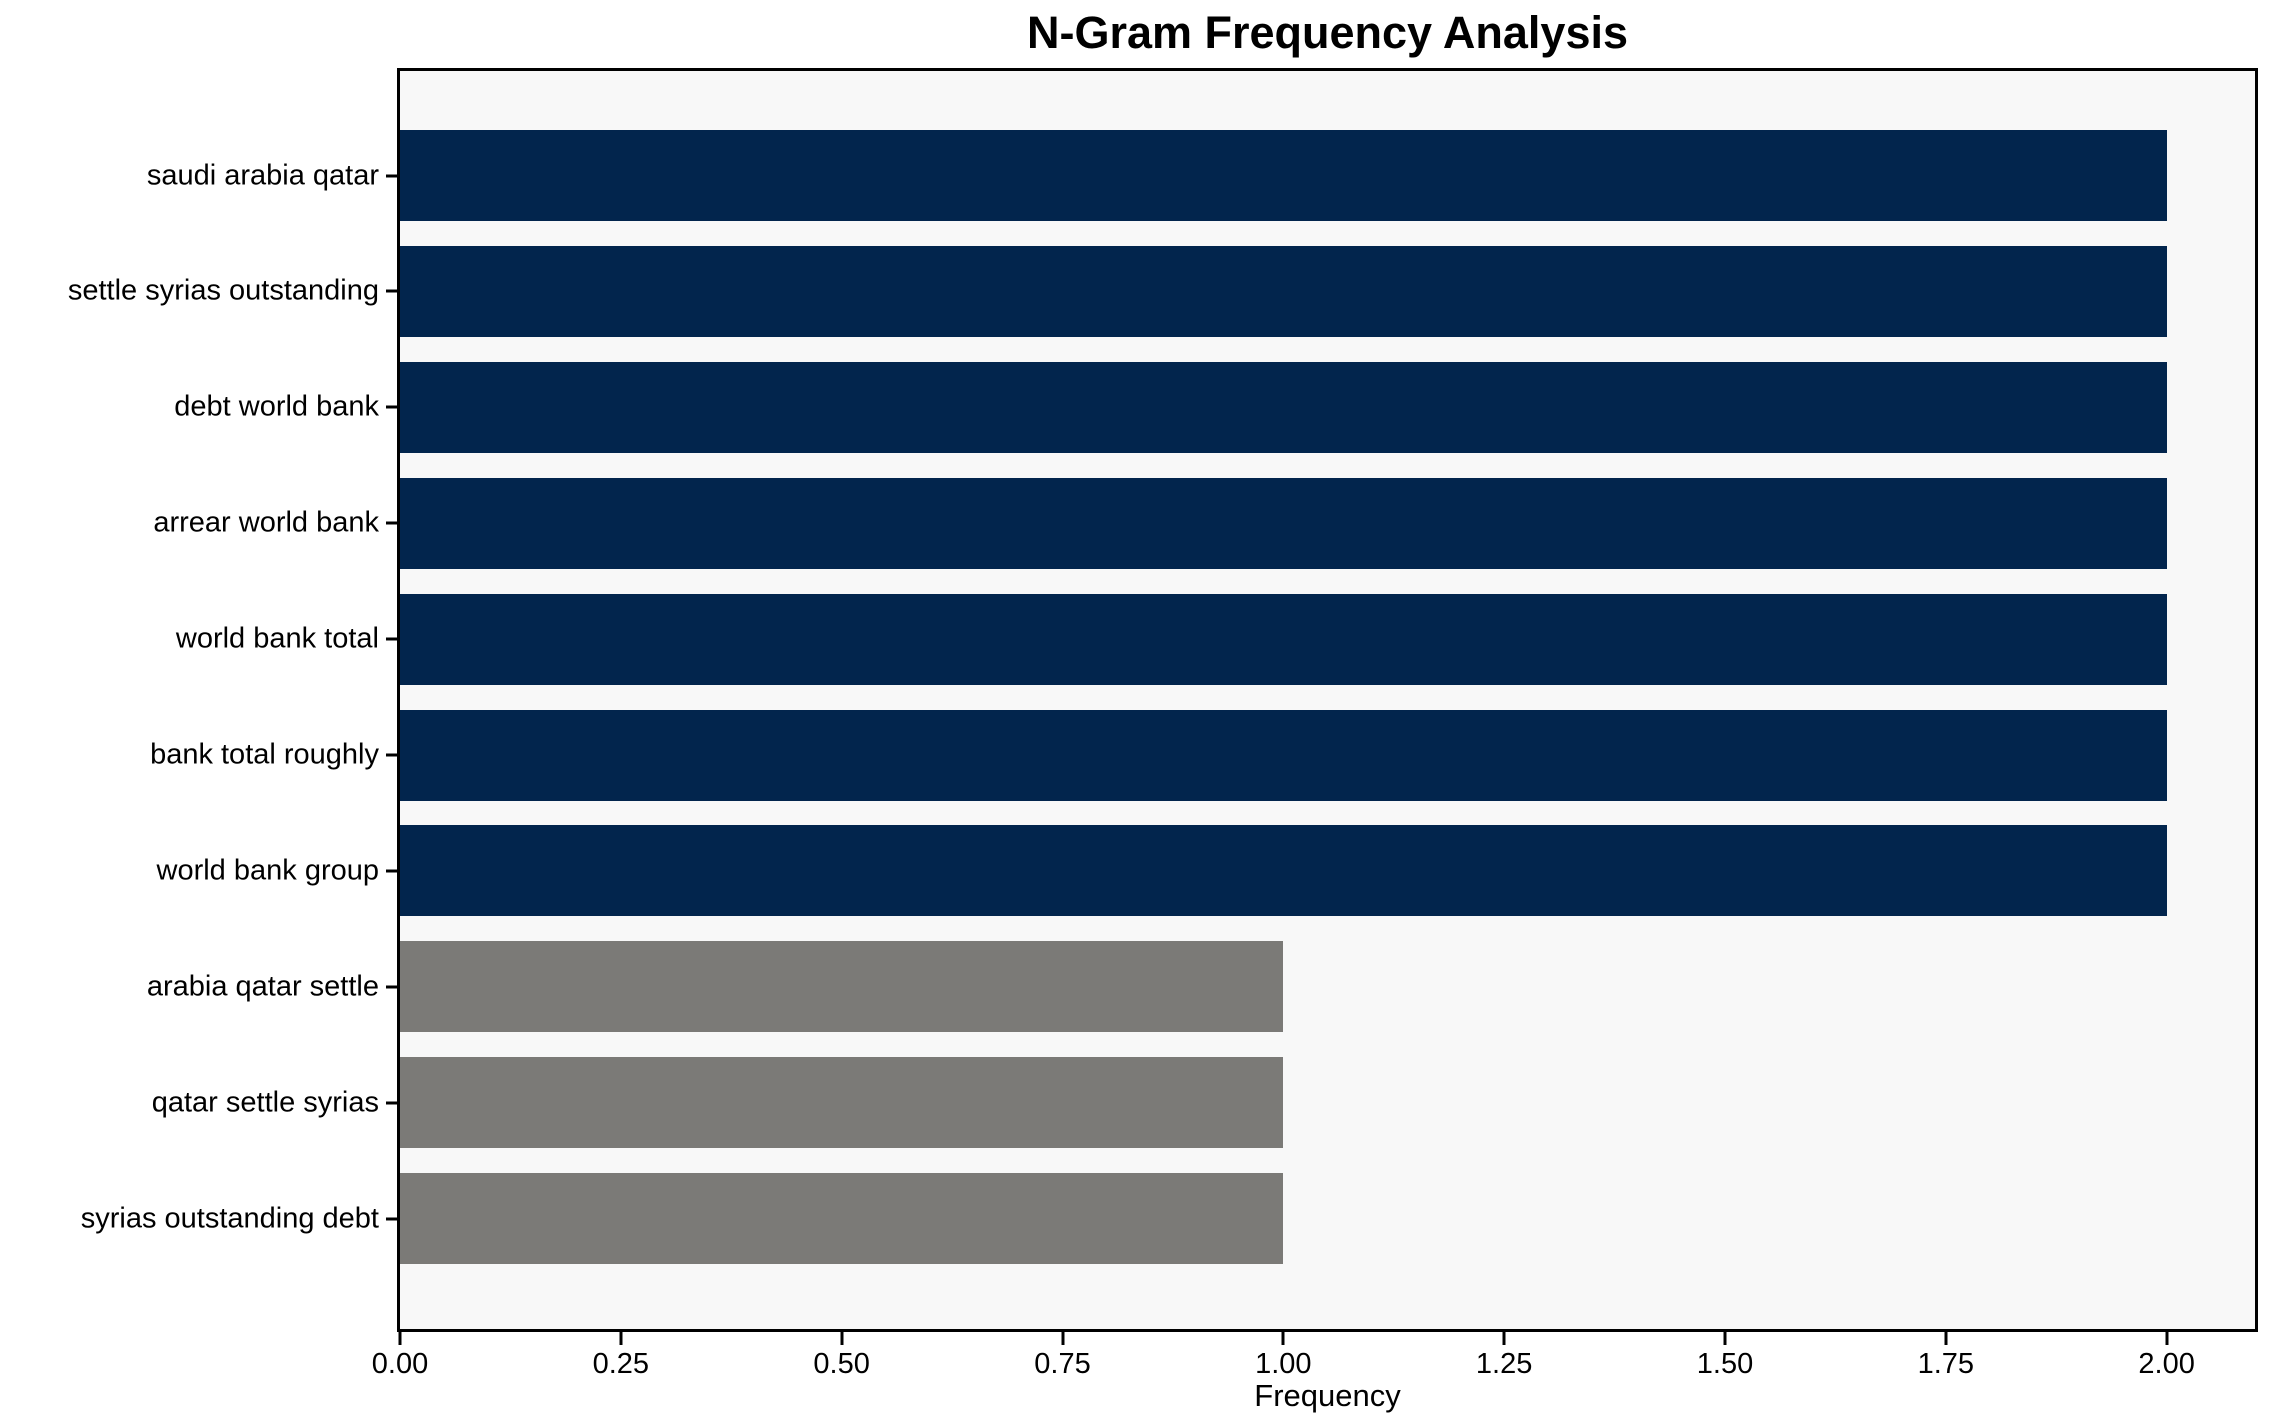 The image size is (2277, 1414). What do you see at coordinates (223, 290) in the screenshot?
I see `y-tick-label: settle syrias outstanding` at bounding box center [223, 290].